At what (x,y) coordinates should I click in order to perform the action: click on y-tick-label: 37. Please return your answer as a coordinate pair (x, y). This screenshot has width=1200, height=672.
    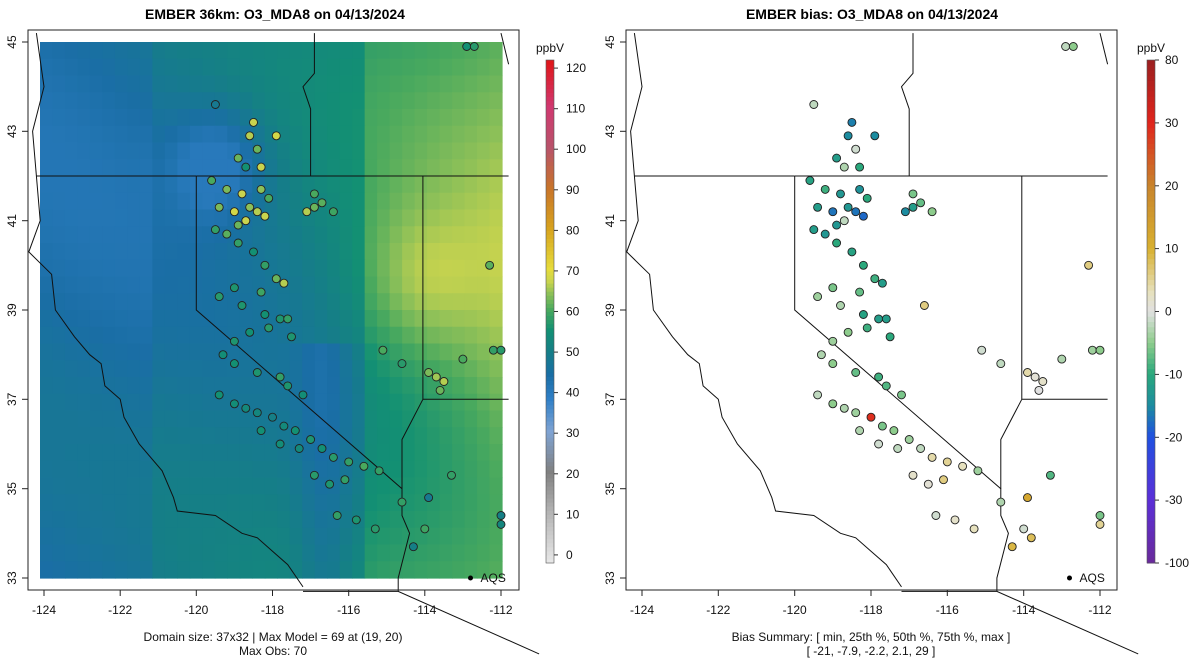
    Looking at the image, I should click on (12, 399).